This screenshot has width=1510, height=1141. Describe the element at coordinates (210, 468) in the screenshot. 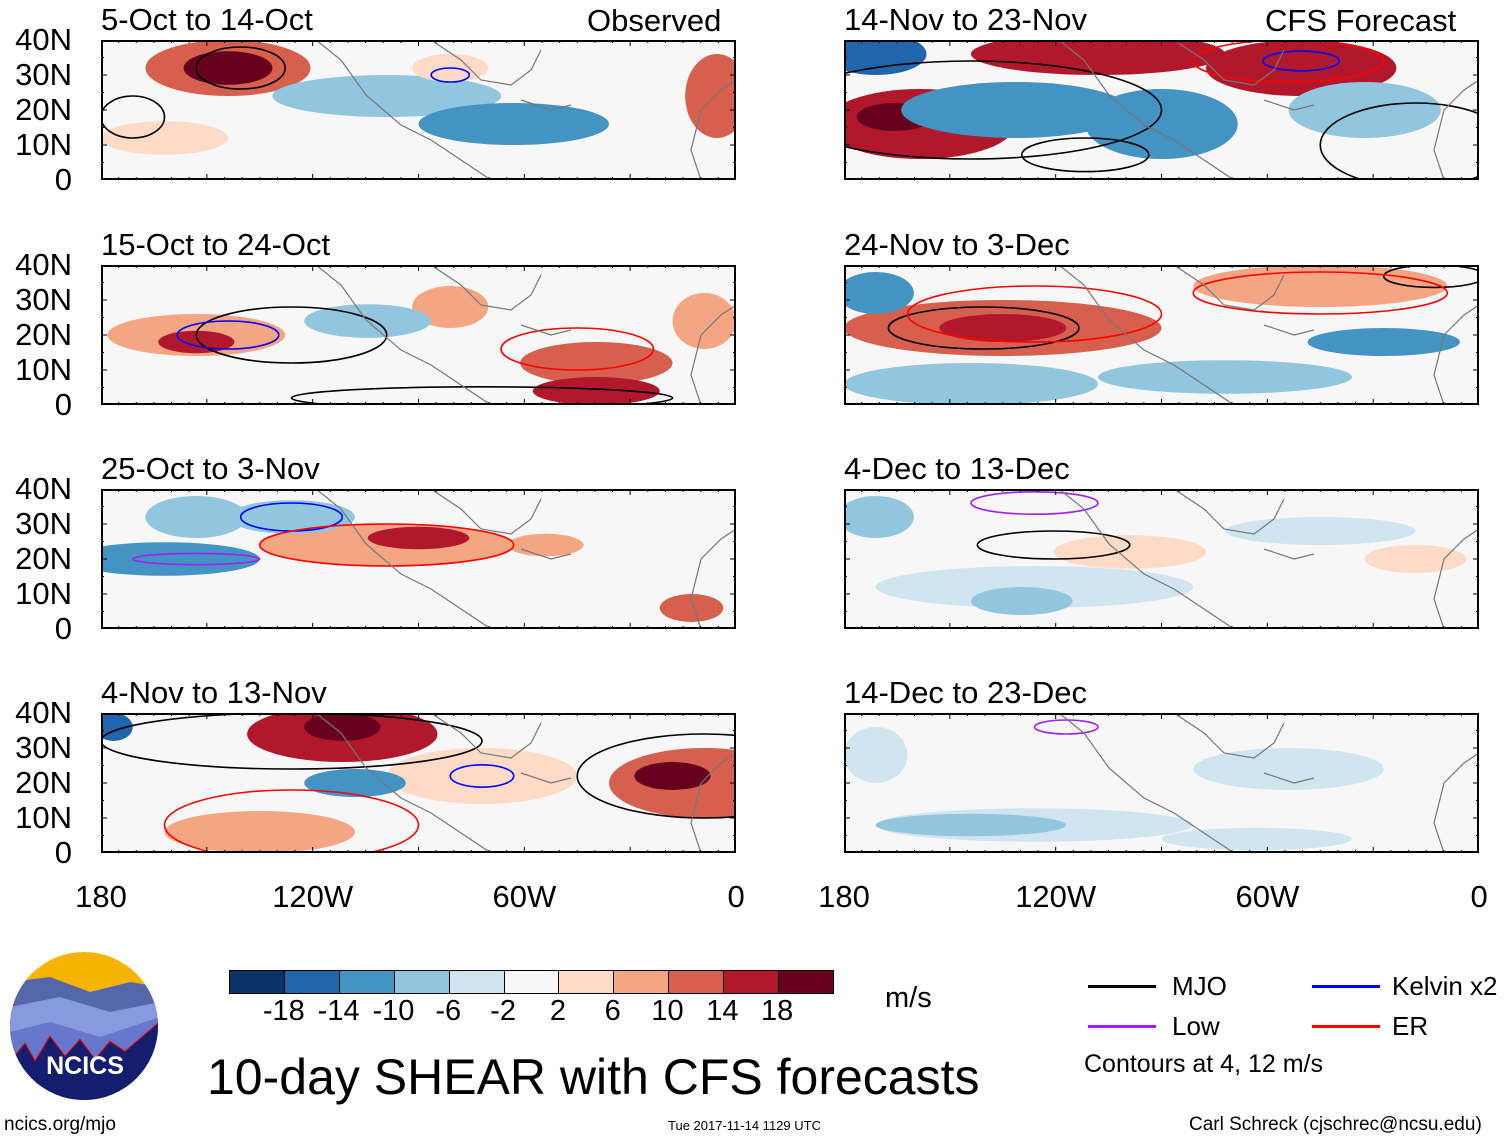

I see `panel-title: 25-Oct to 3-Nov` at that location.